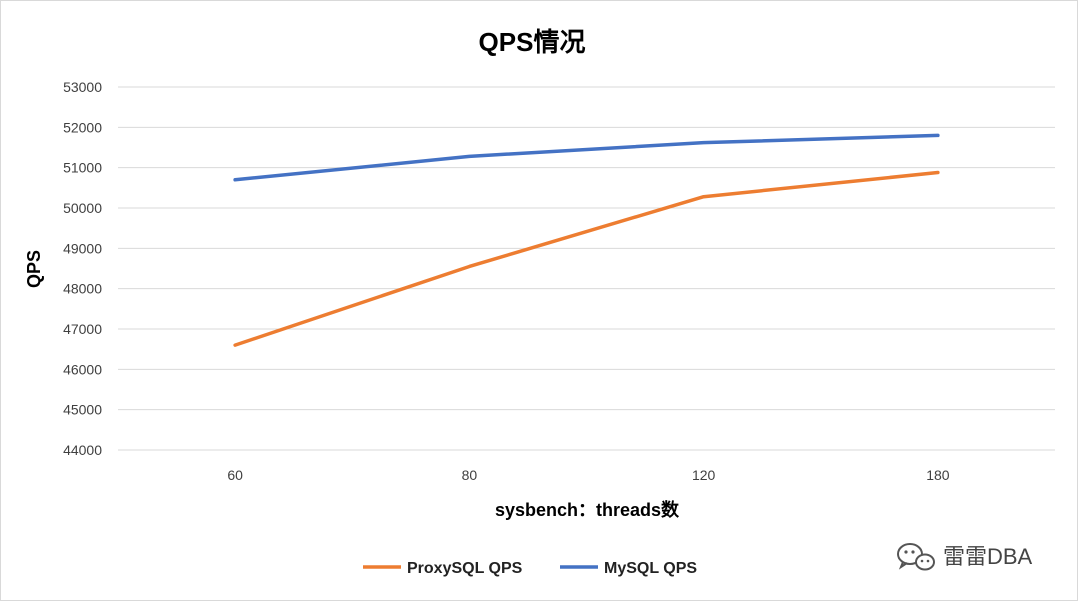  Describe the element at coordinates (938, 475) in the screenshot. I see `x-tick-label: 180` at that location.